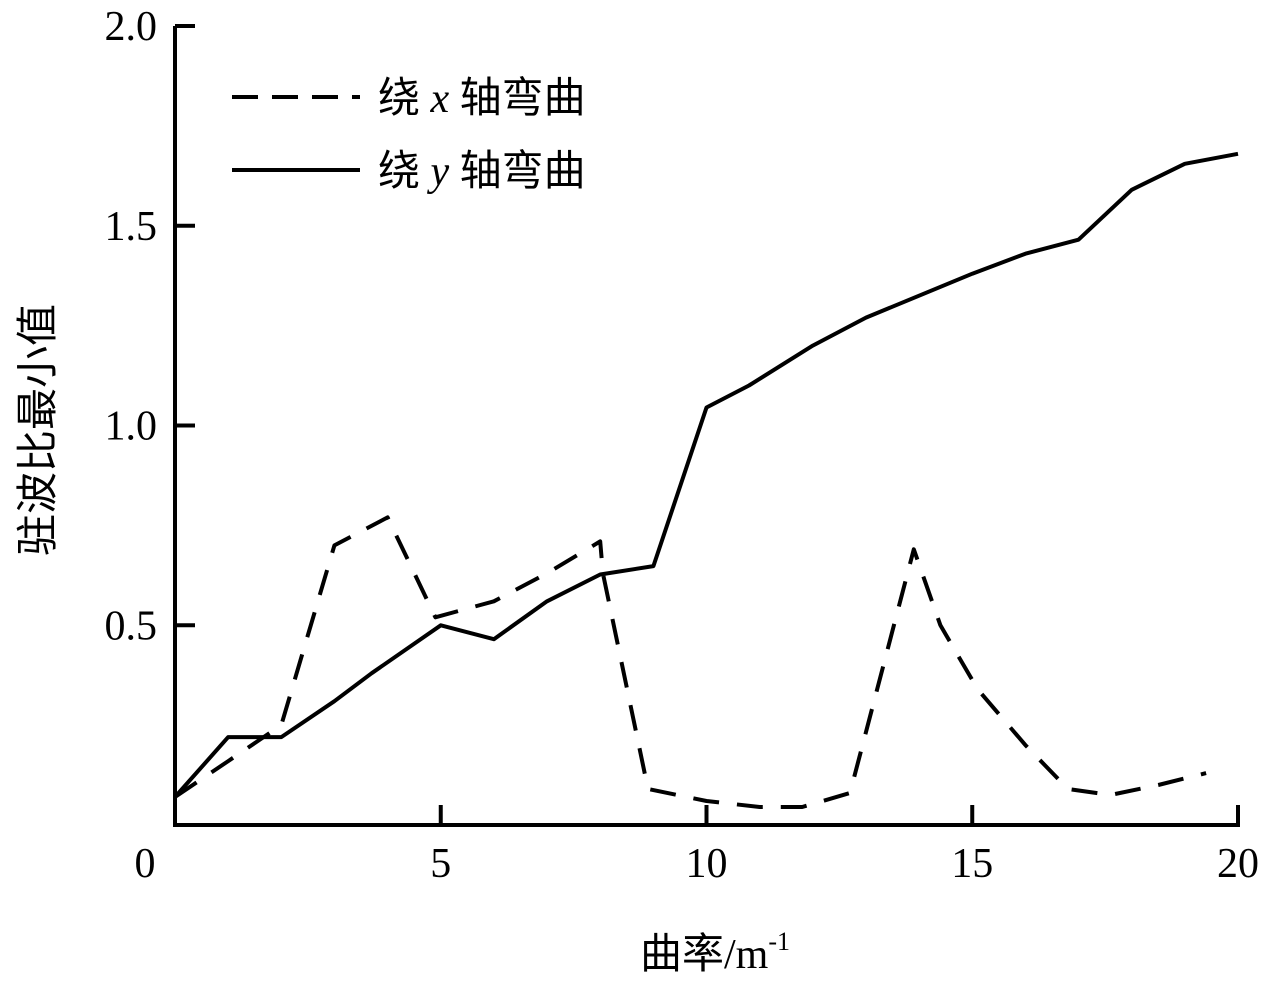  What do you see at coordinates (715, 952) in the screenshot?
I see `x-axis-title: 曲率/m-1` at bounding box center [715, 952].